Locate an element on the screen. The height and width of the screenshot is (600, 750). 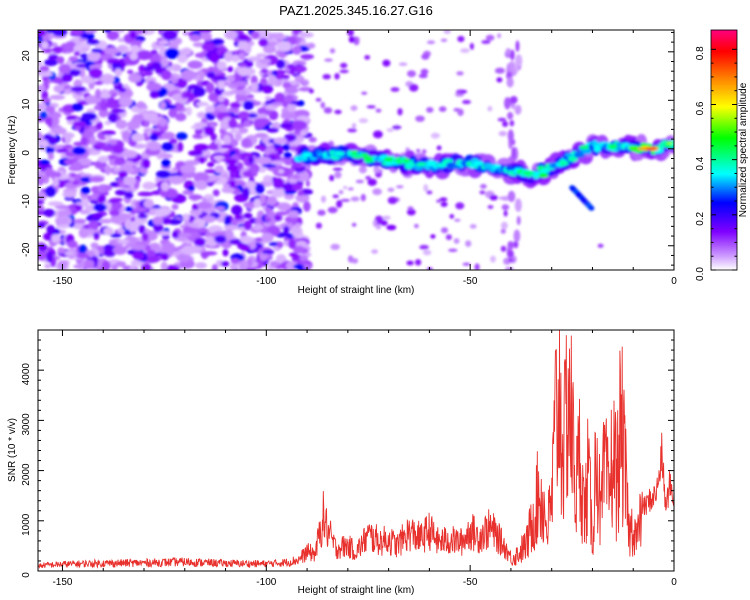
tick-label: 0.4 is located at coordinates (700, 163).